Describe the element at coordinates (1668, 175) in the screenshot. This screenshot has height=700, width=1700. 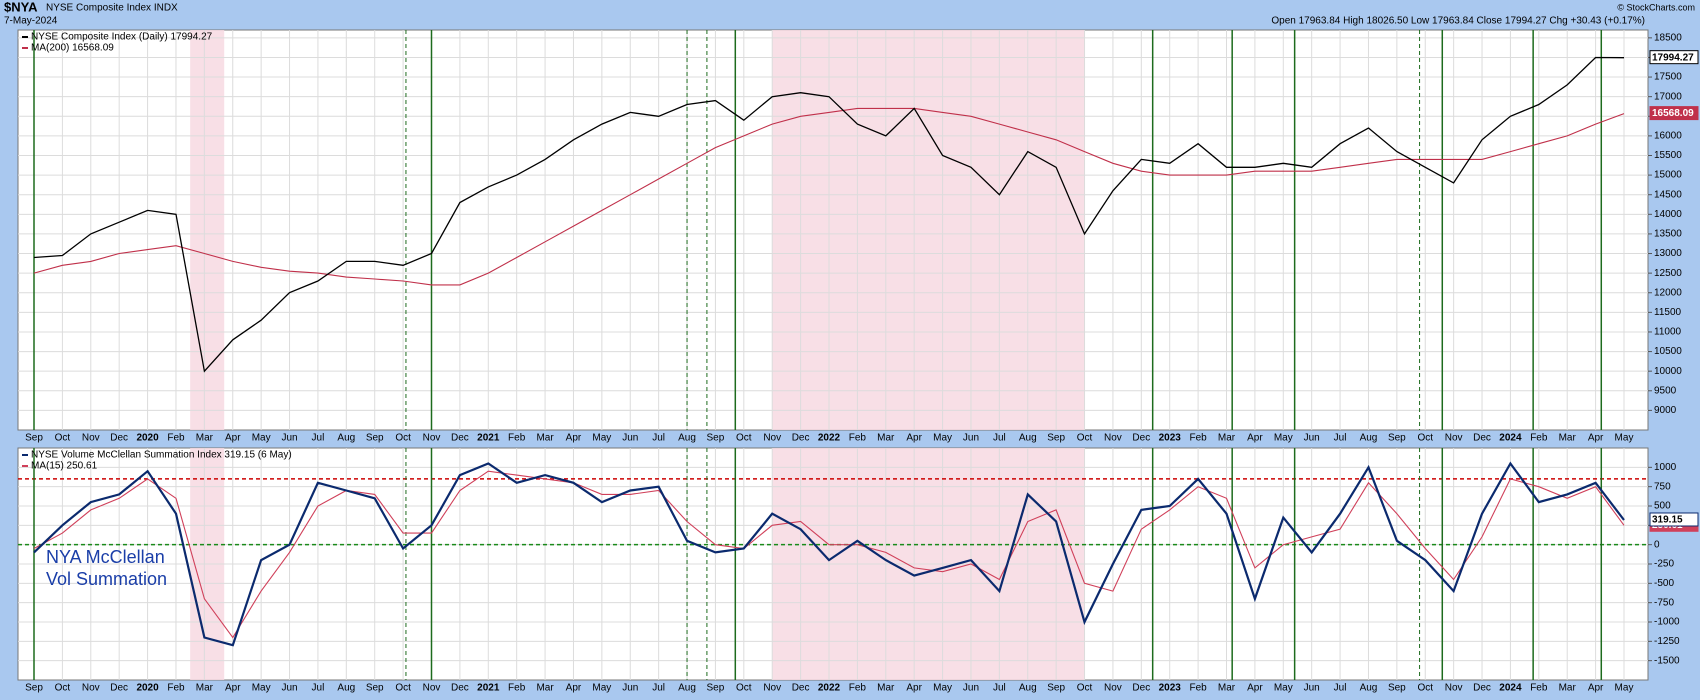
I see `y-tick-label: 15000` at that location.